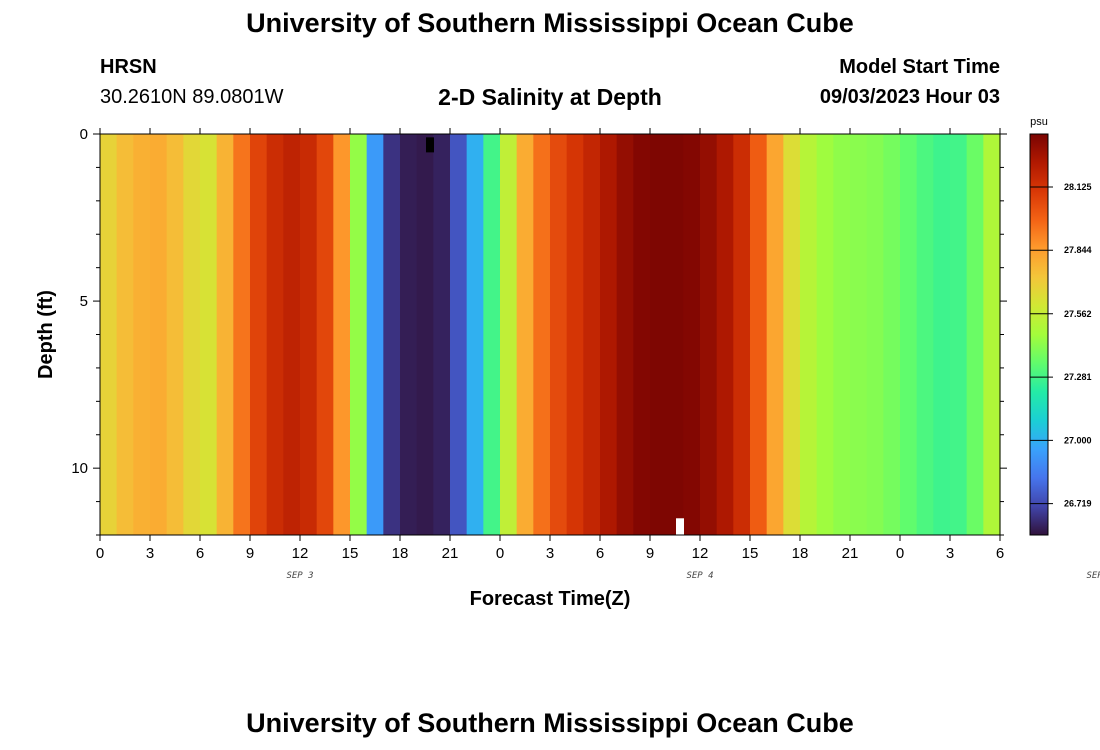 The height and width of the screenshot is (750, 1100). What do you see at coordinates (919, 67) in the screenshot?
I see `model-start-time-label: Model Start Time` at bounding box center [919, 67].